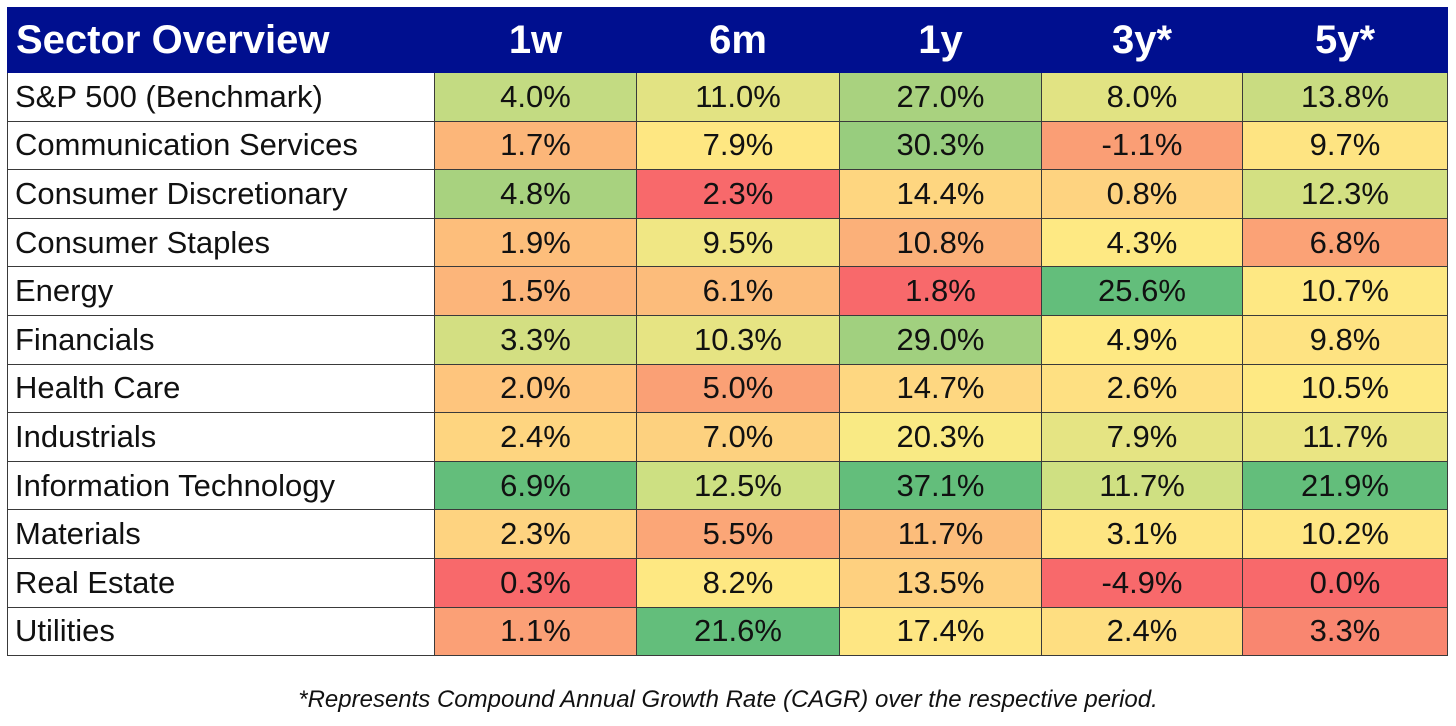  Describe the element at coordinates (738, 582) in the screenshot. I see `value-cell-6m: 8.2%` at that location.